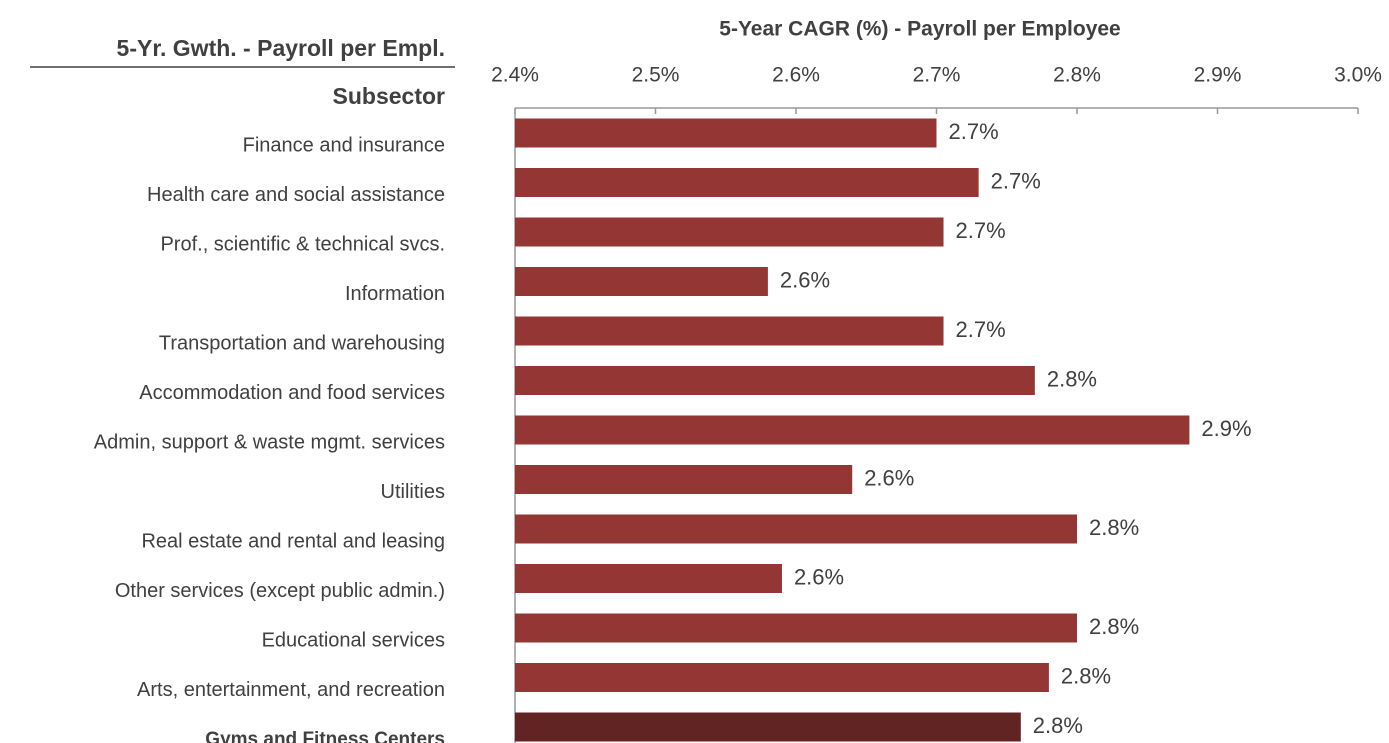 The height and width of the screenshot is (743, 1389). Describe the element at coordinates (1226, 428) in the screenshot. I see `value-label: 2.9%` at that location.